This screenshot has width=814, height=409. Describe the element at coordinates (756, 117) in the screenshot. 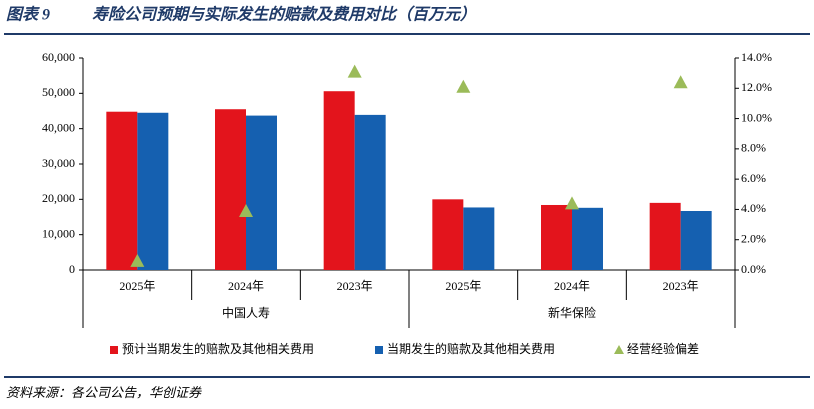

I see `y2-tick-label: 10.0%` at that location.